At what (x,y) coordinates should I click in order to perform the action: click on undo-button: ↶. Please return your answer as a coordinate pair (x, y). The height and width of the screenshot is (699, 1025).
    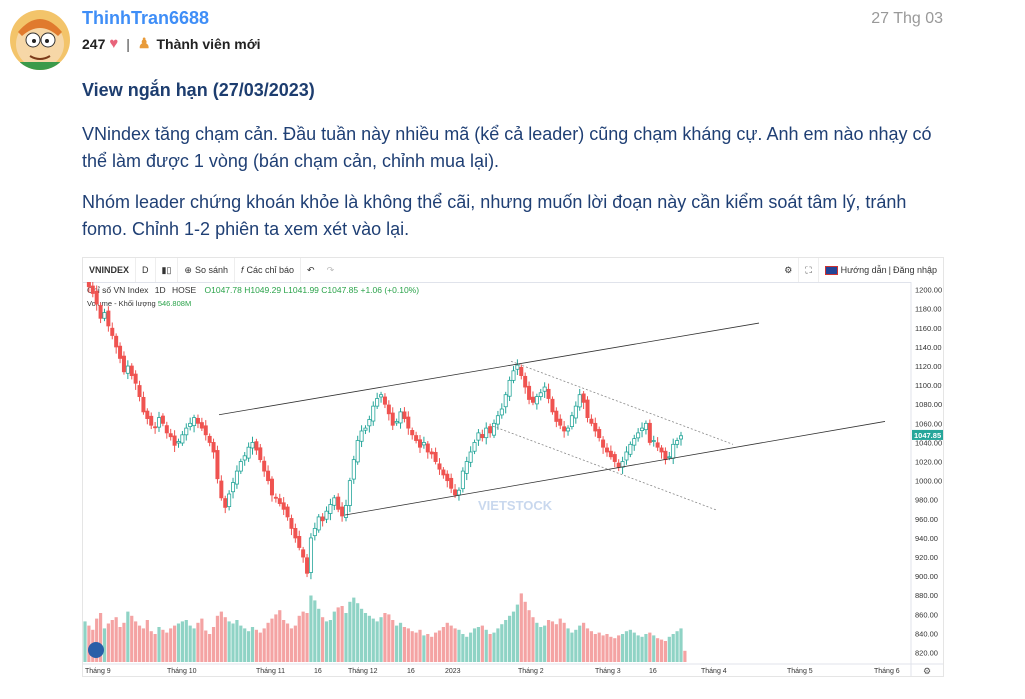
    Looking at the image, I should click on (311, 270).